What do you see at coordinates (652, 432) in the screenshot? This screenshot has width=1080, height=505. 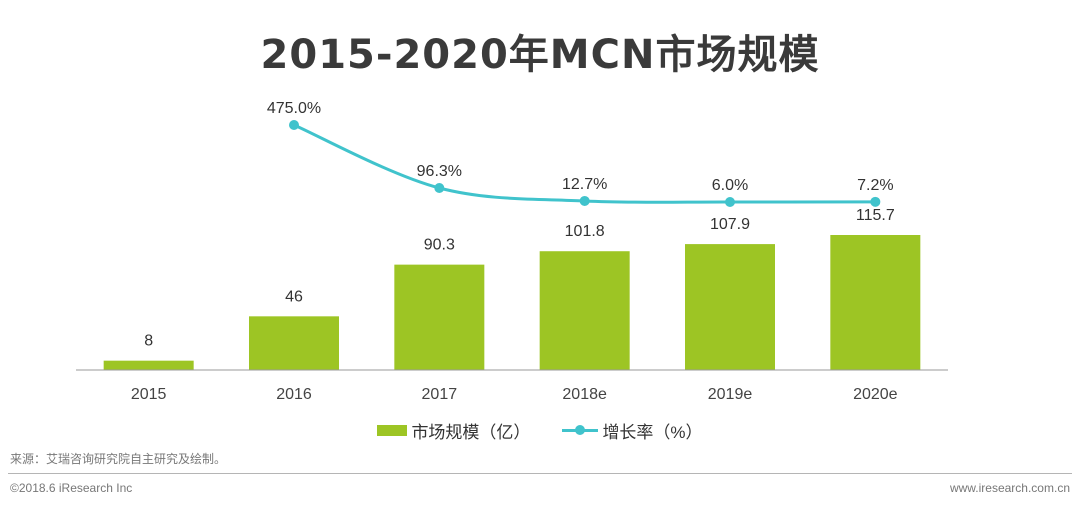 I see `legend-line-label: 增长率（%）` at bounding box center [652, 432].